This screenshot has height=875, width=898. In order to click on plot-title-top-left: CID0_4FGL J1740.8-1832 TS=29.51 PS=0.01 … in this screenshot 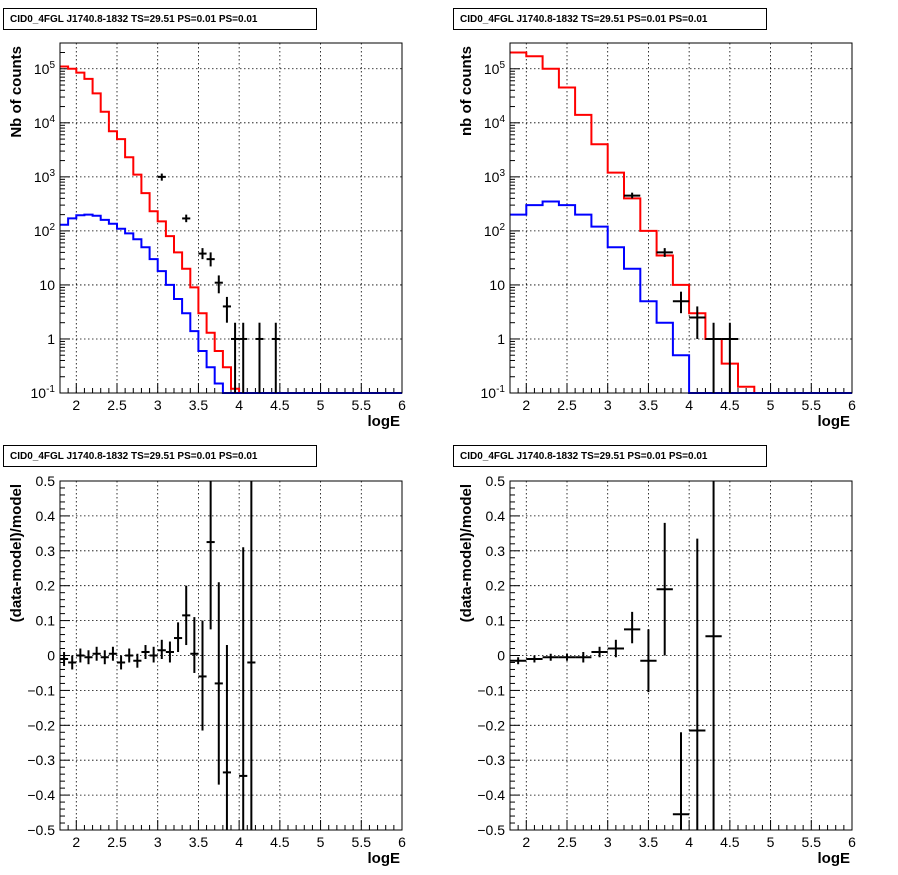, I will do `click(160, 19)`.